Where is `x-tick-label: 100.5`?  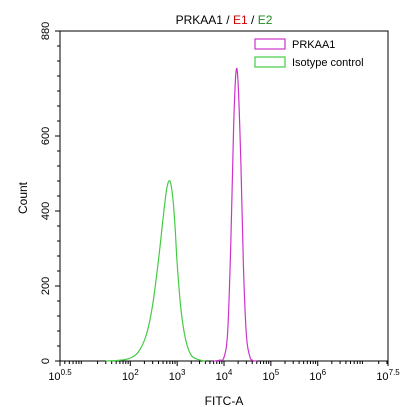 x-tick-label: 100.5 is located at coordinates (60, 375).